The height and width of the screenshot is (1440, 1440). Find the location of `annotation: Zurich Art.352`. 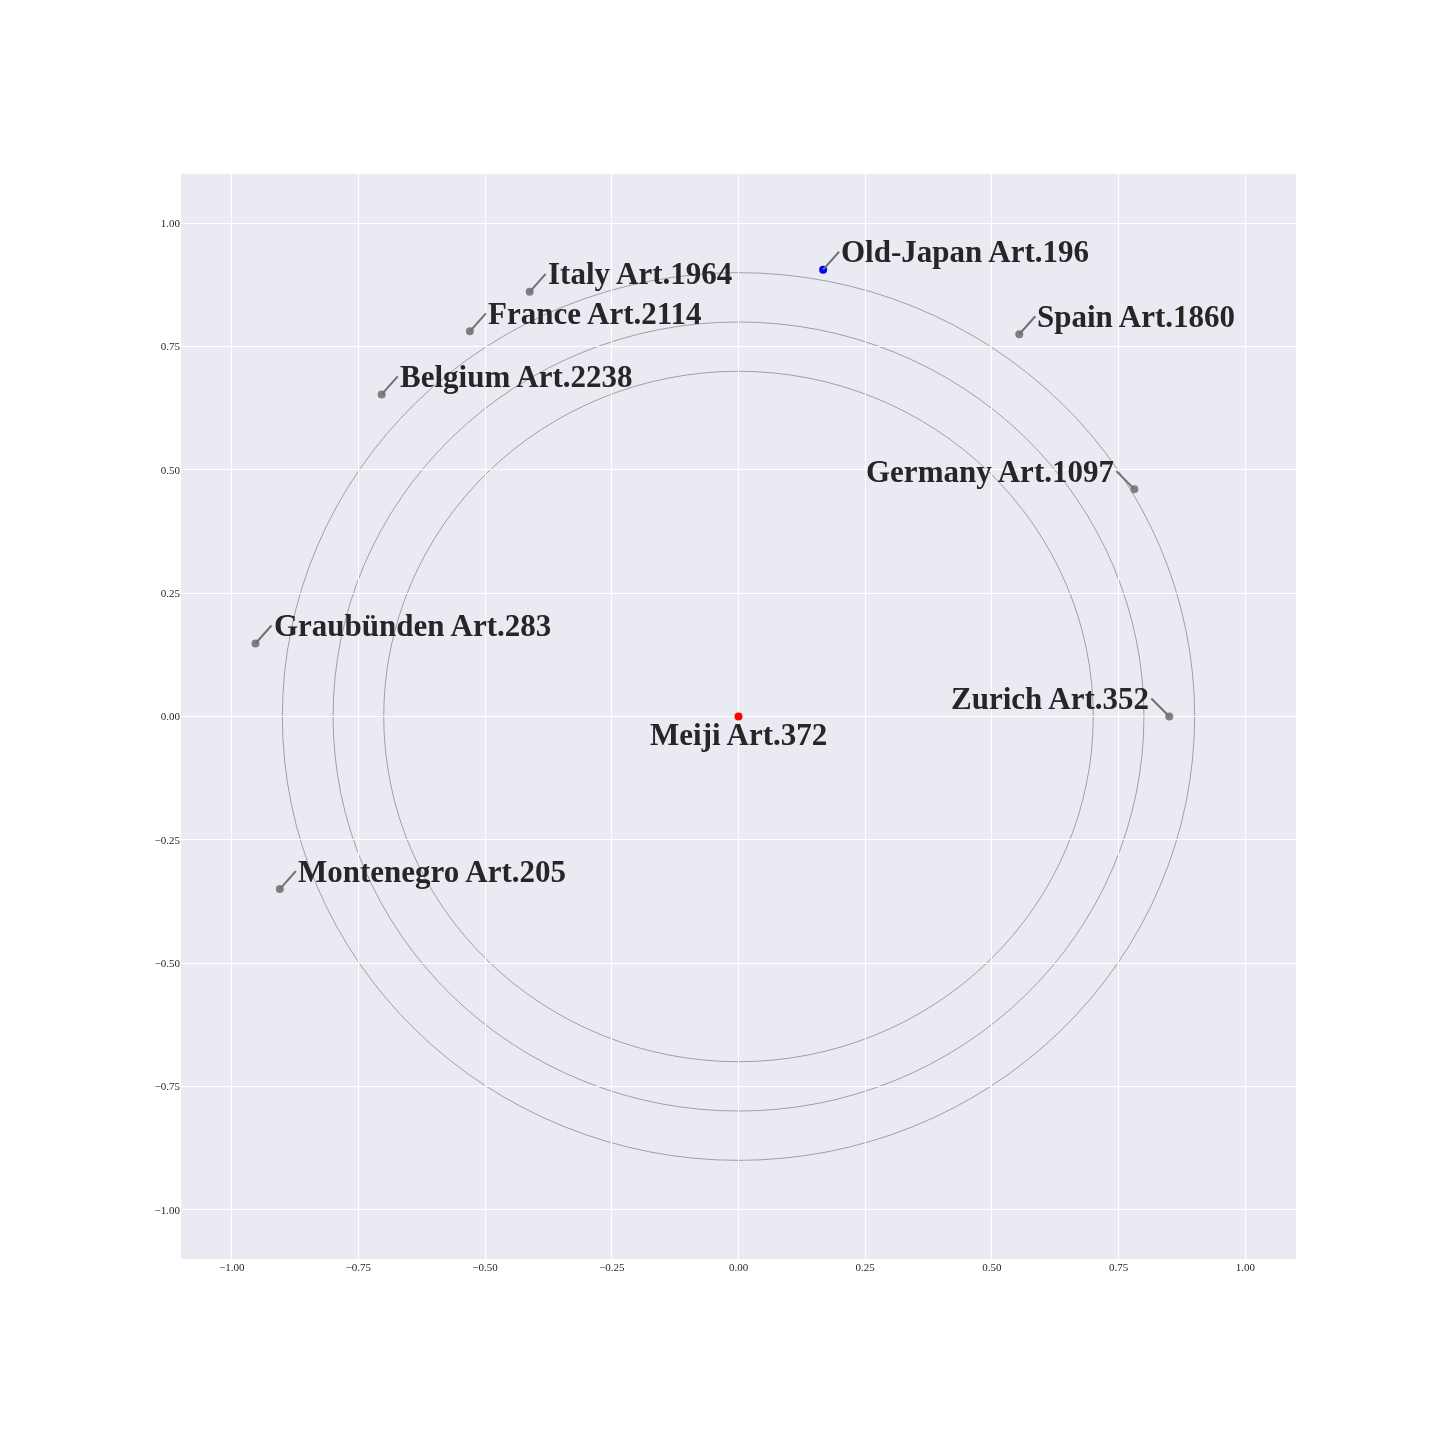

annotation: Zurich Art.352 is located at coordinates (1050, 698).